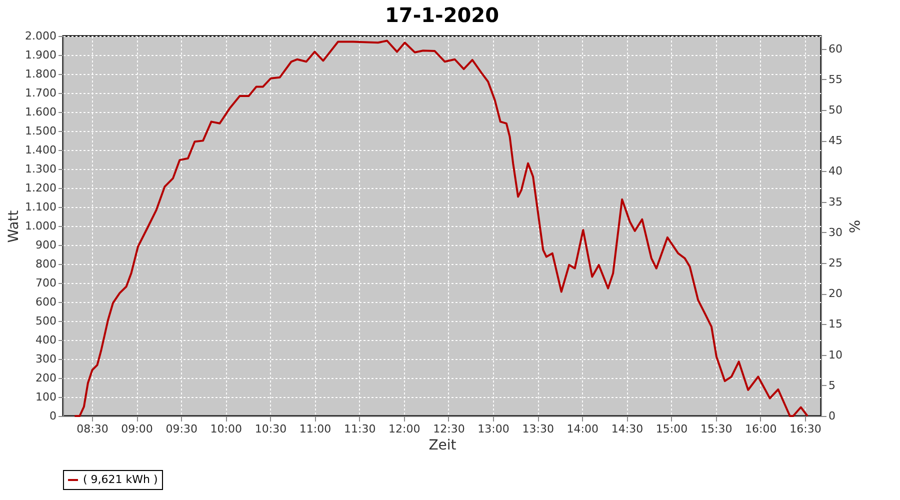 This screenshot has width=900, height=500. What do you see at coordinates (627, 429) in the screenshot?
I see `x-tick-label: 14:30` at bounding box center [627, 429].